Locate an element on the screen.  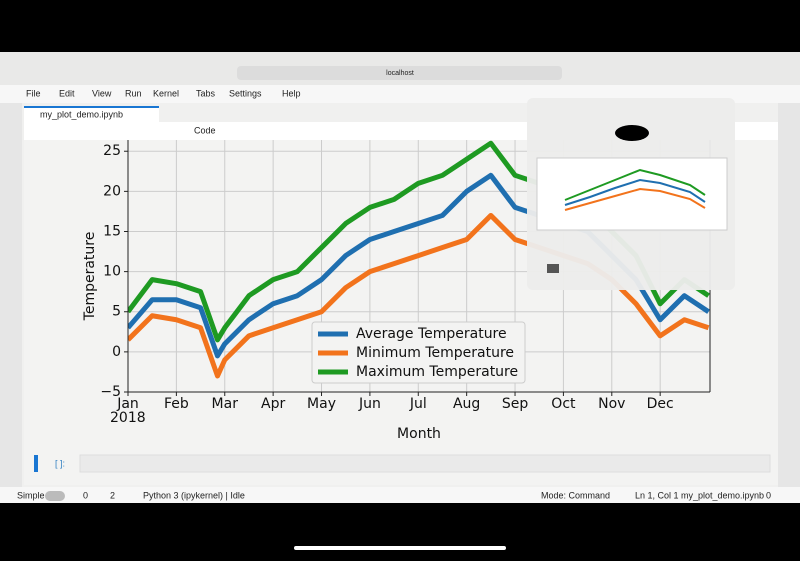
tab-title: my_plot_demo.ipynb is located at coordinates (81, 114).